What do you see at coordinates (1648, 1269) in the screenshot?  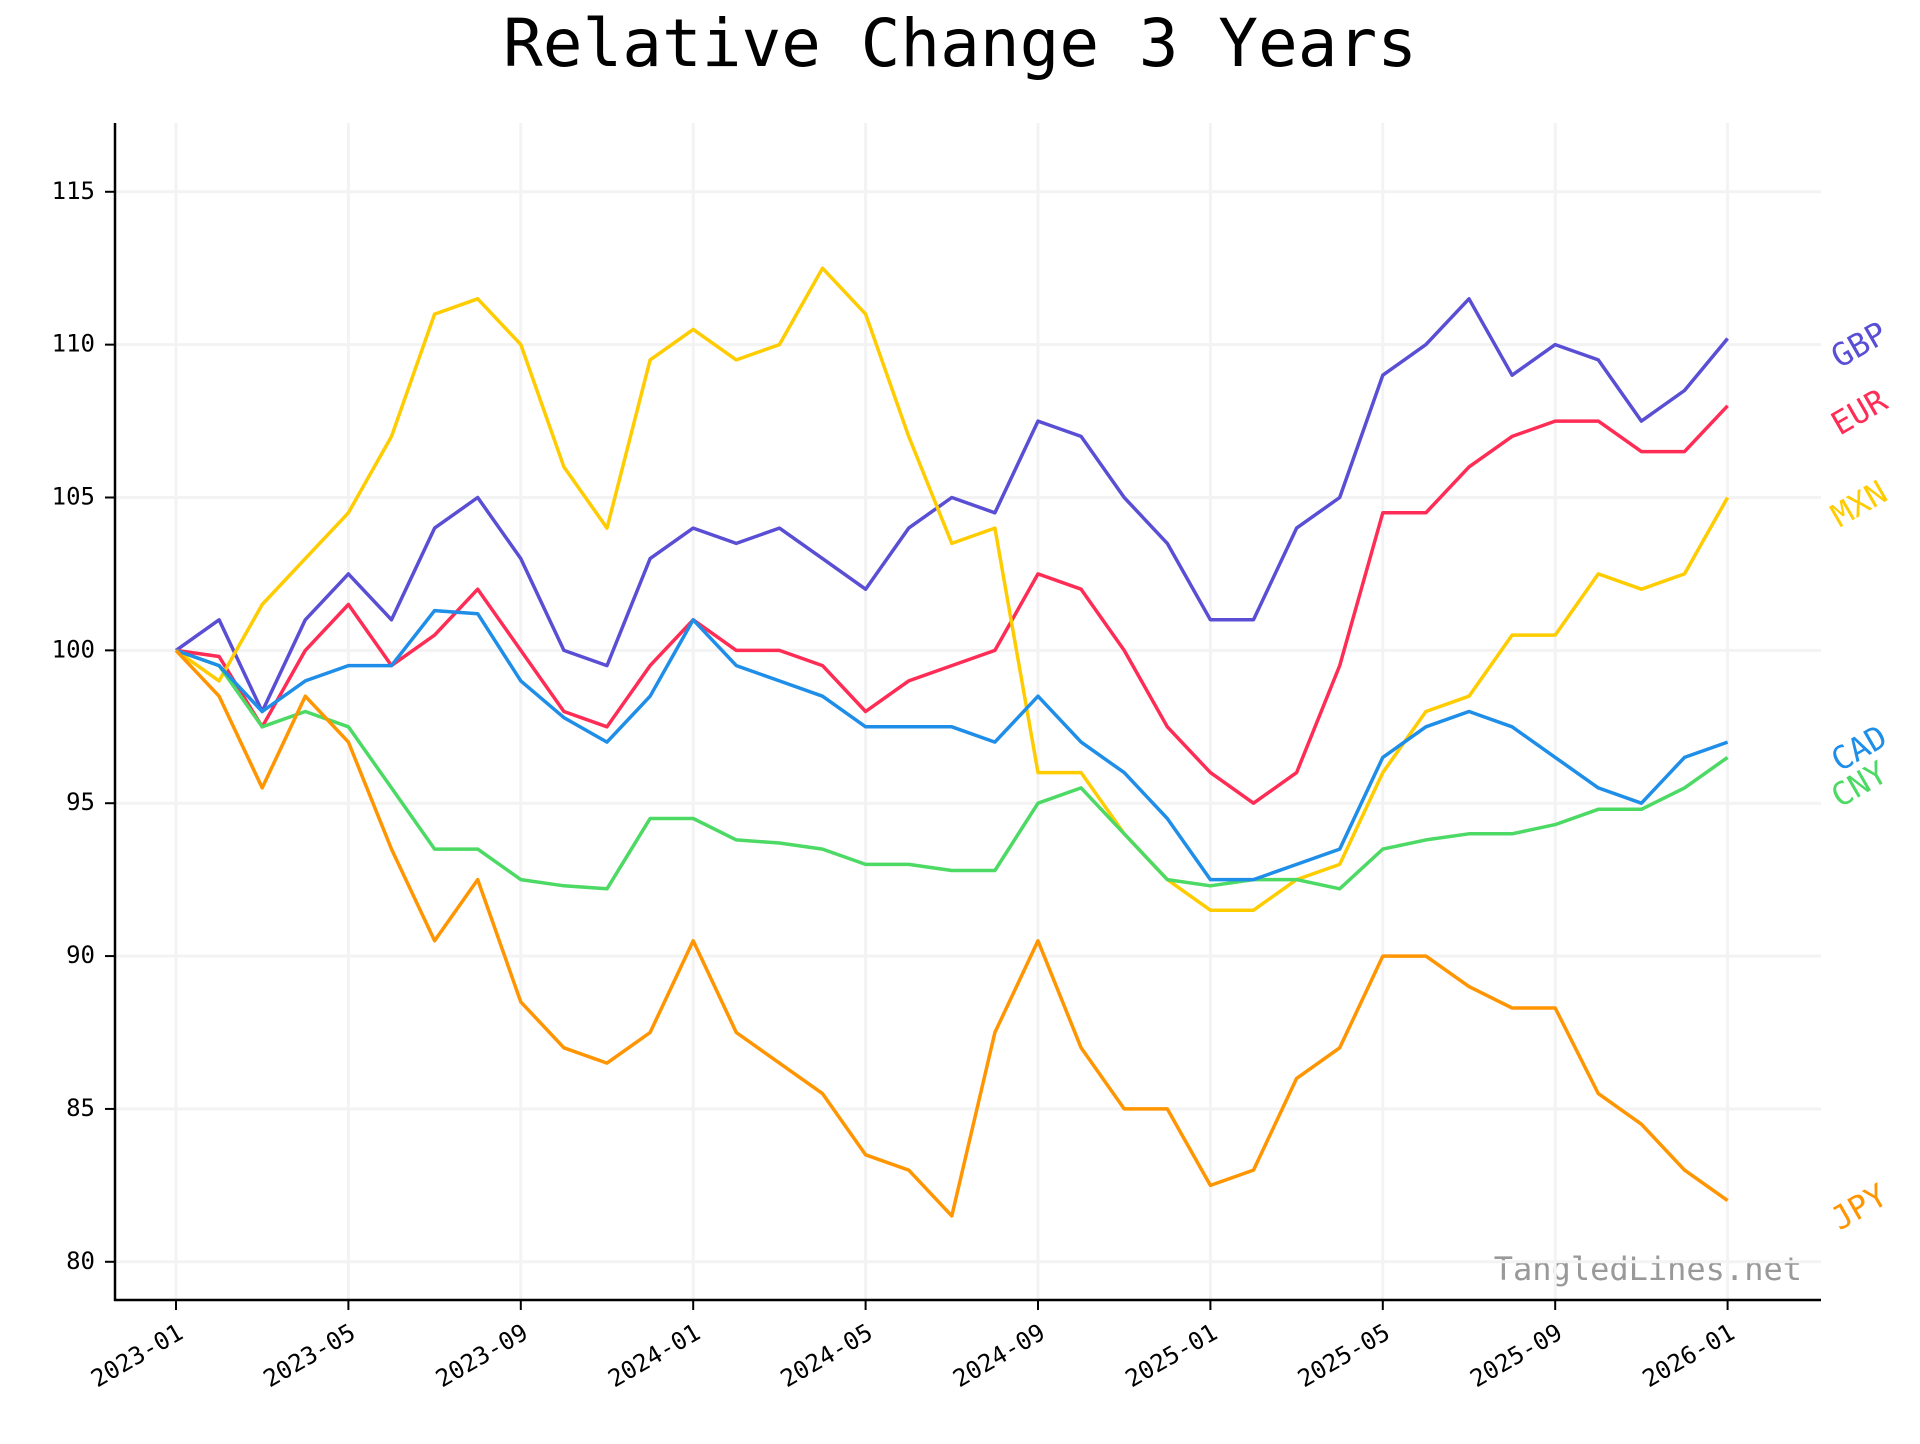 I see `watermark: TangledLines.net` at bounding box center [1648, 1269].